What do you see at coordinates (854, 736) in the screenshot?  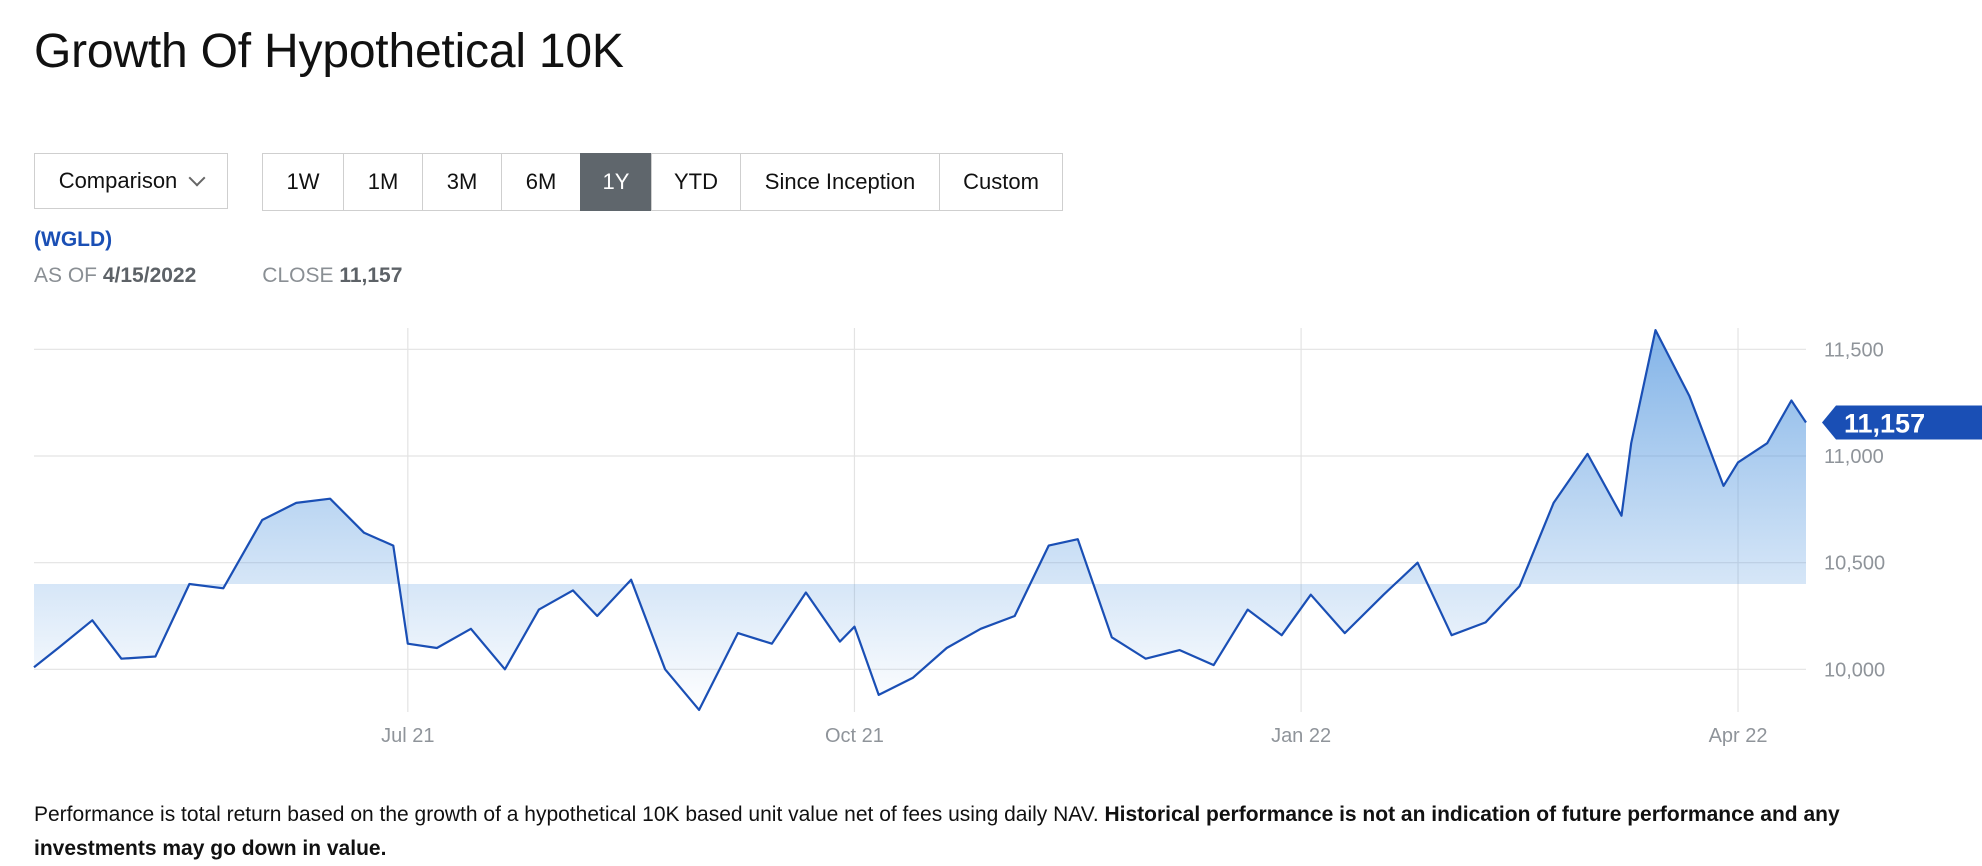 I see `x-tick-label: Oct 21` at bounding box center [854, 736].